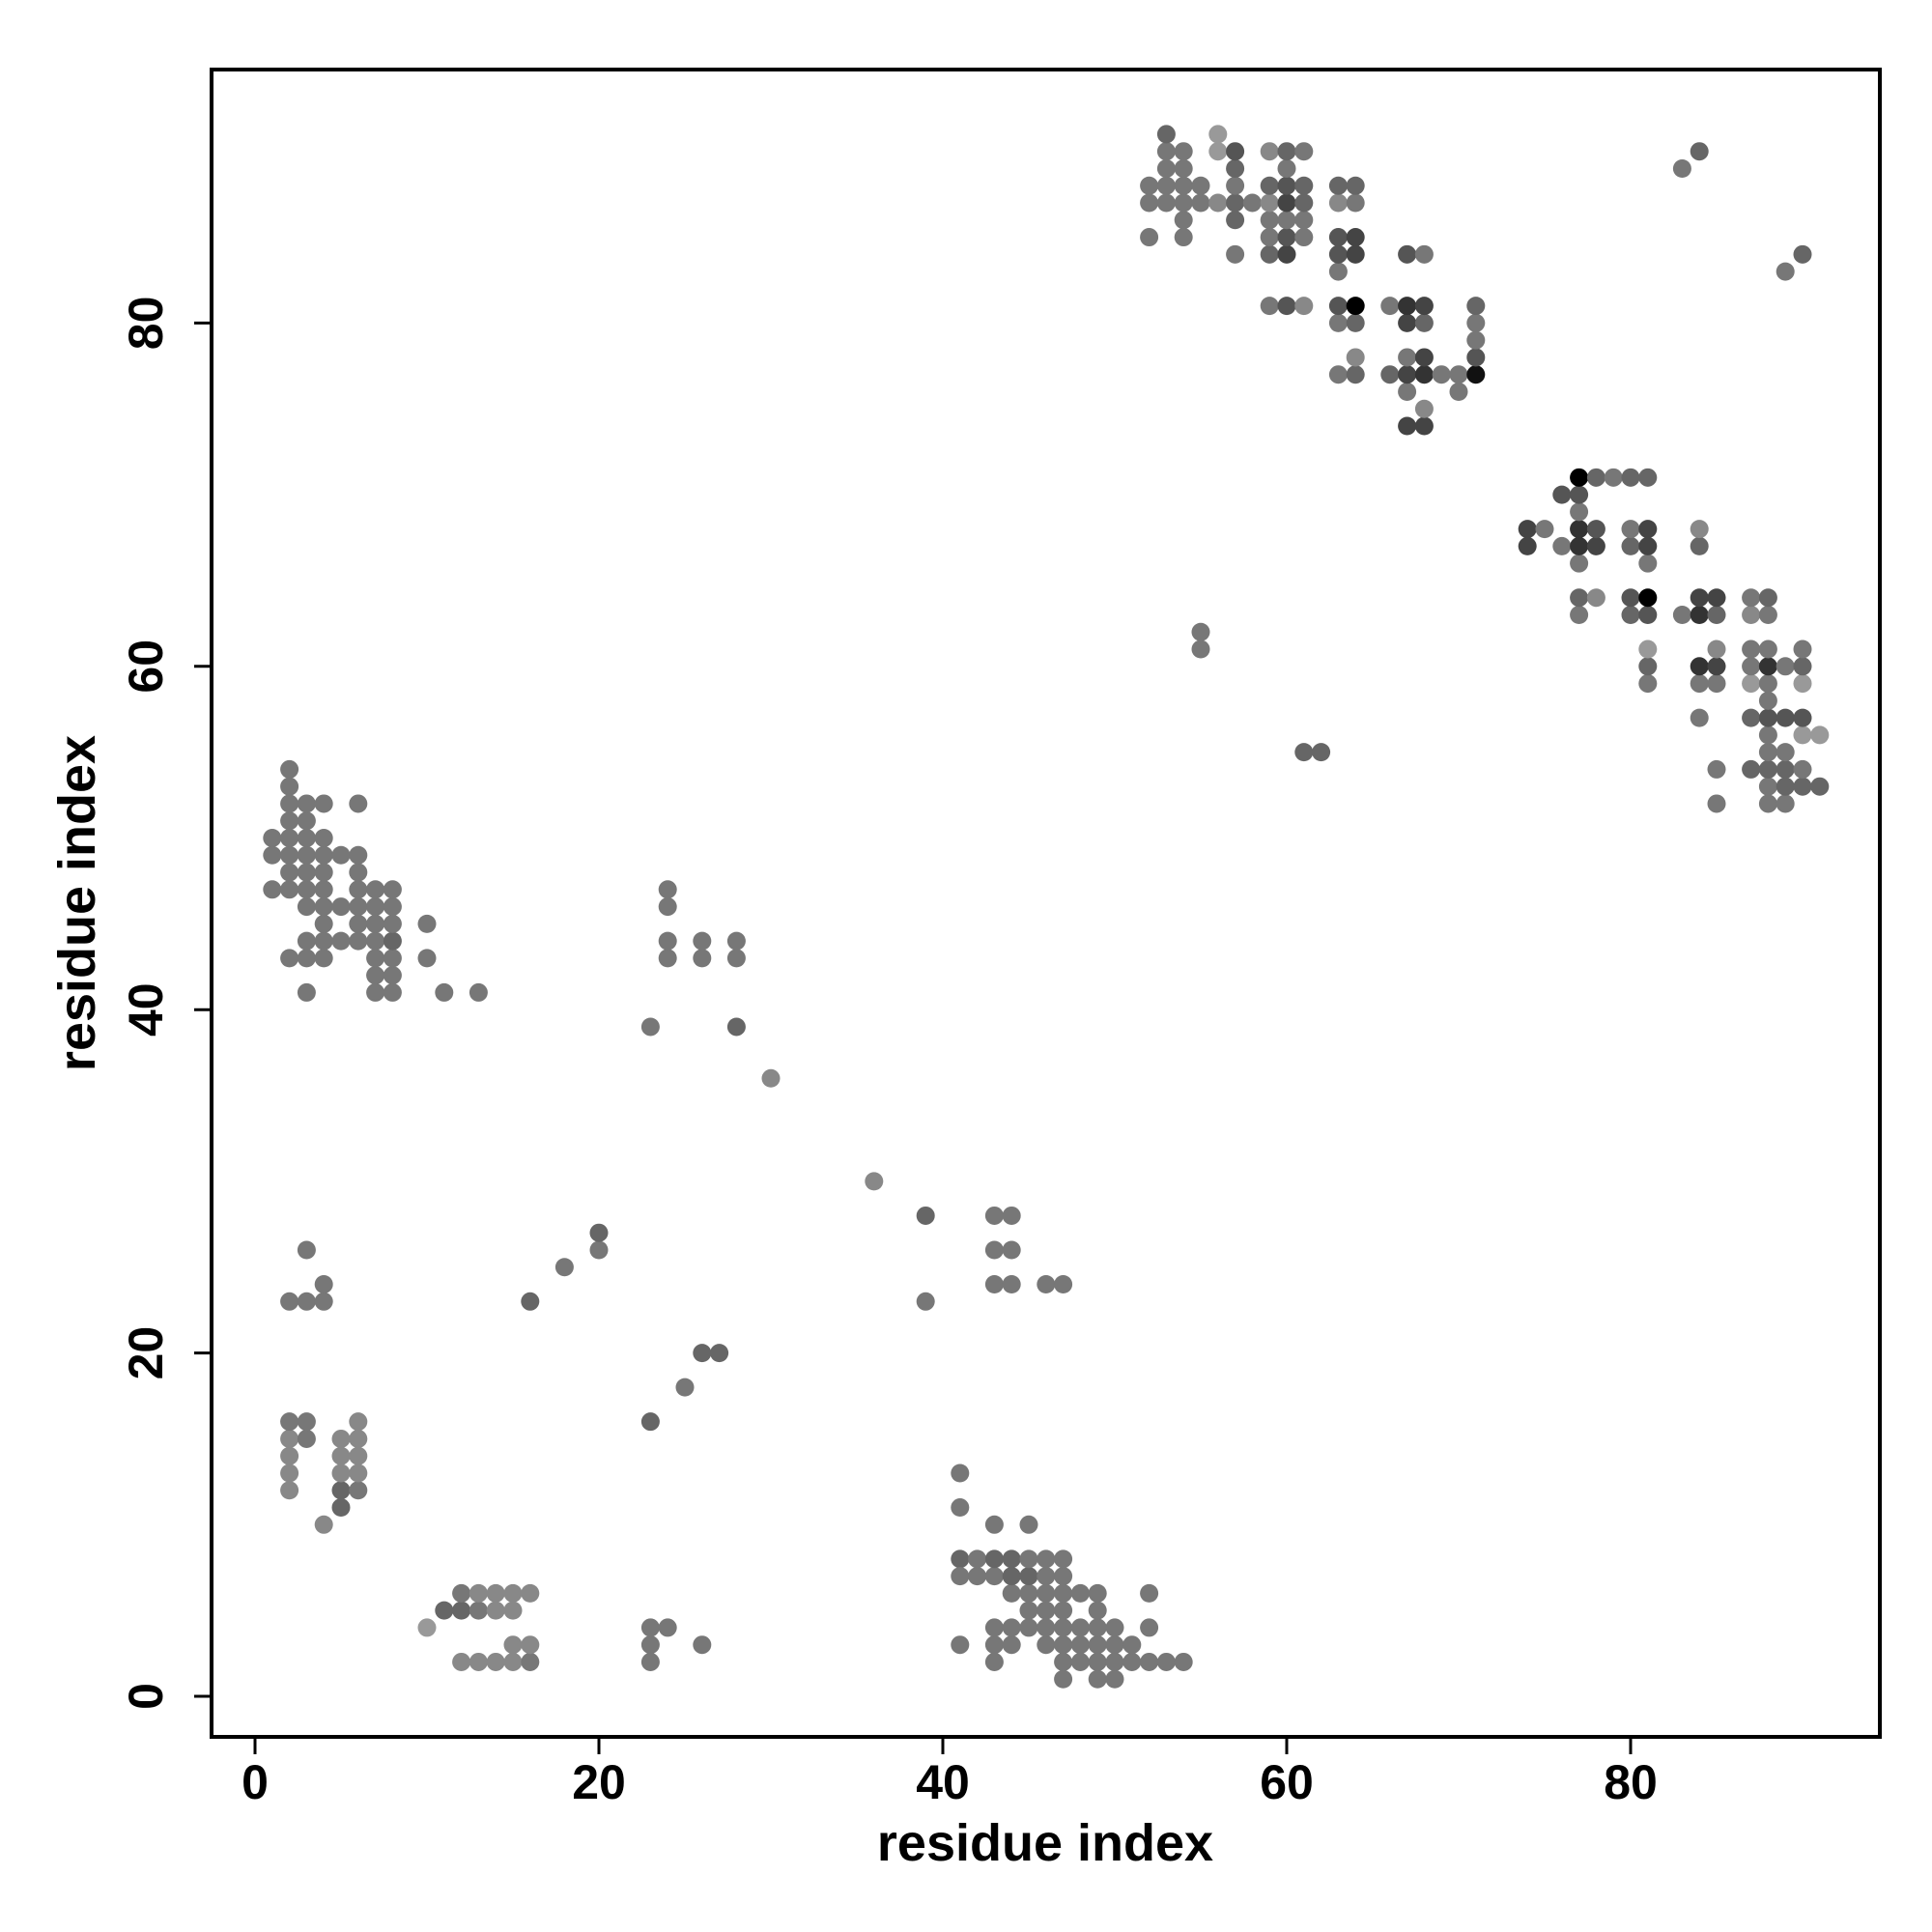  I want to click on x-tick-label: 20, so click(599, 1782).